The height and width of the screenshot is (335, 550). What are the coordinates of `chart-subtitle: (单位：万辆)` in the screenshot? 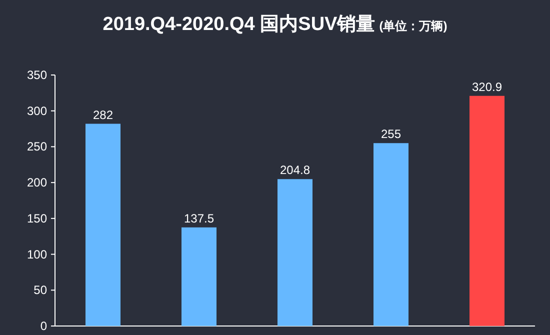 It's located at (413, 26).